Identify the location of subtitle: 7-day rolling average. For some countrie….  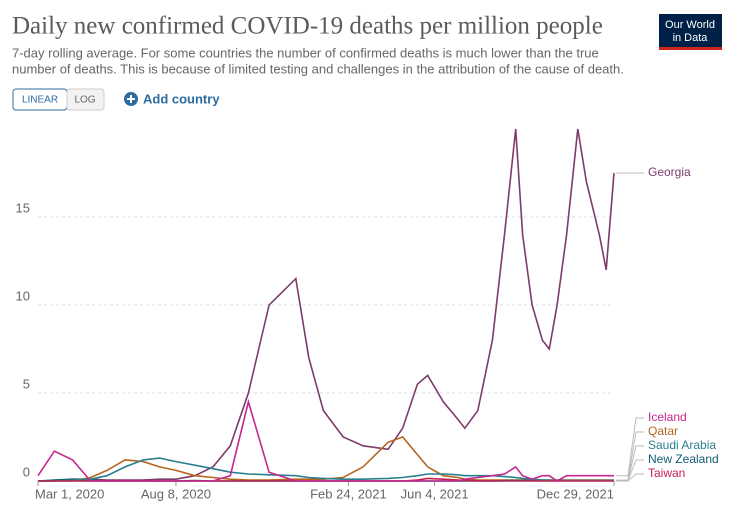
(305, 52).